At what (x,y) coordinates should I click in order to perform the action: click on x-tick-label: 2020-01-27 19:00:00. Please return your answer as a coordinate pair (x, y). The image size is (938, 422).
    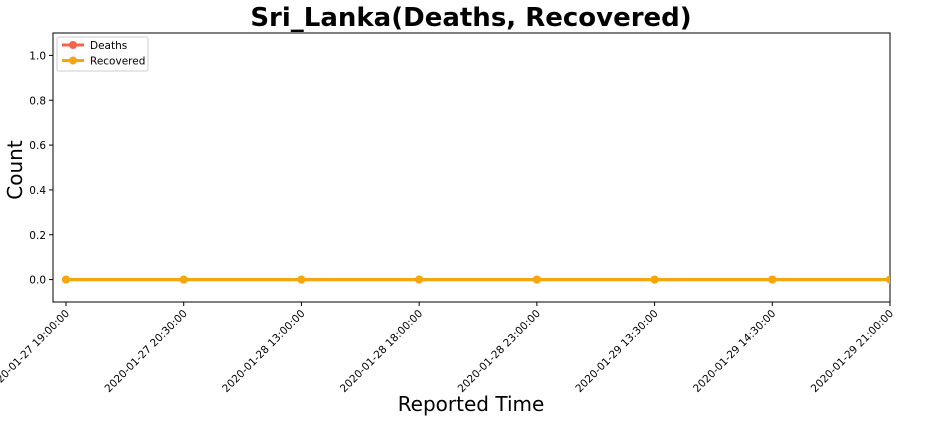
    Looking at the image, I should click on (36, 351).